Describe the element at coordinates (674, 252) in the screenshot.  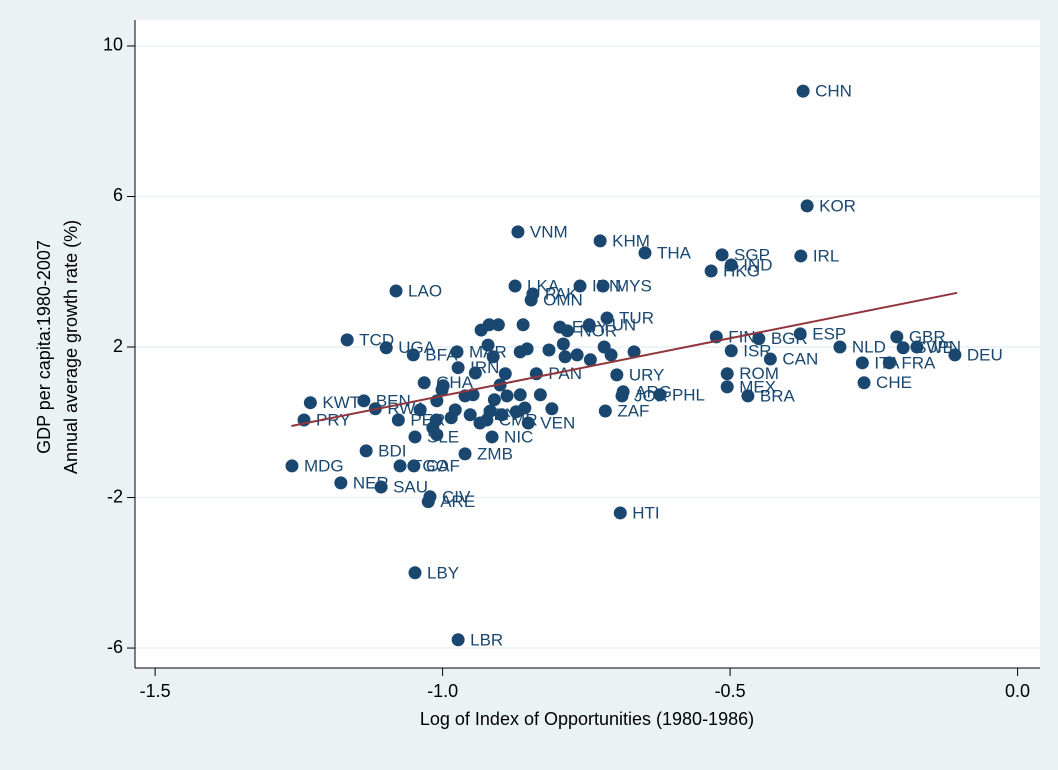
I see `point-label: THA` at that location.